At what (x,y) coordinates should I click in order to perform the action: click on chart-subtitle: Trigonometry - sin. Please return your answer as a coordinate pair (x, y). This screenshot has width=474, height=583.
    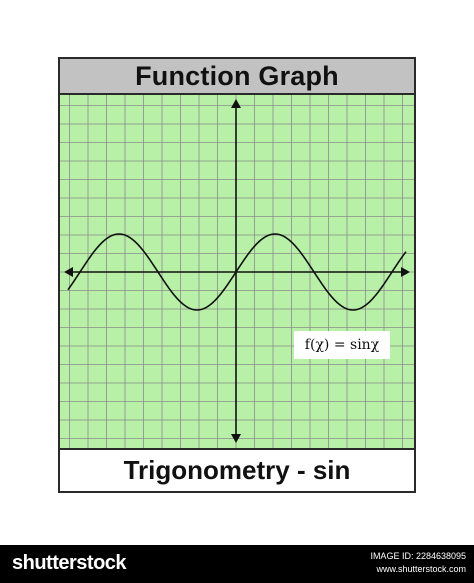
    Looking at the image, I should click on (237, 470).